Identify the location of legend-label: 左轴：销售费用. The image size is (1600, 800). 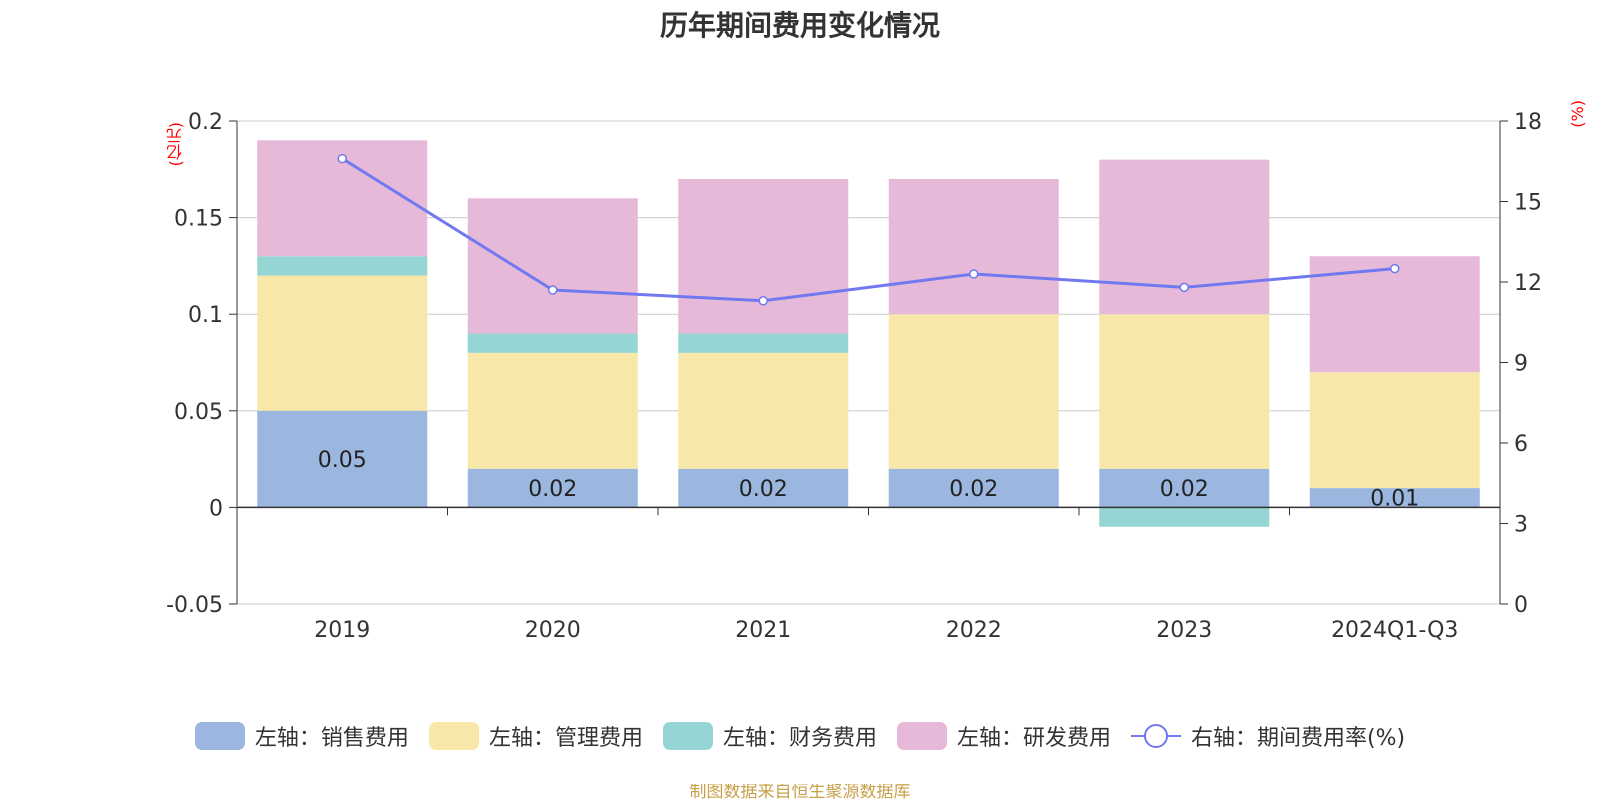
(331, 738).